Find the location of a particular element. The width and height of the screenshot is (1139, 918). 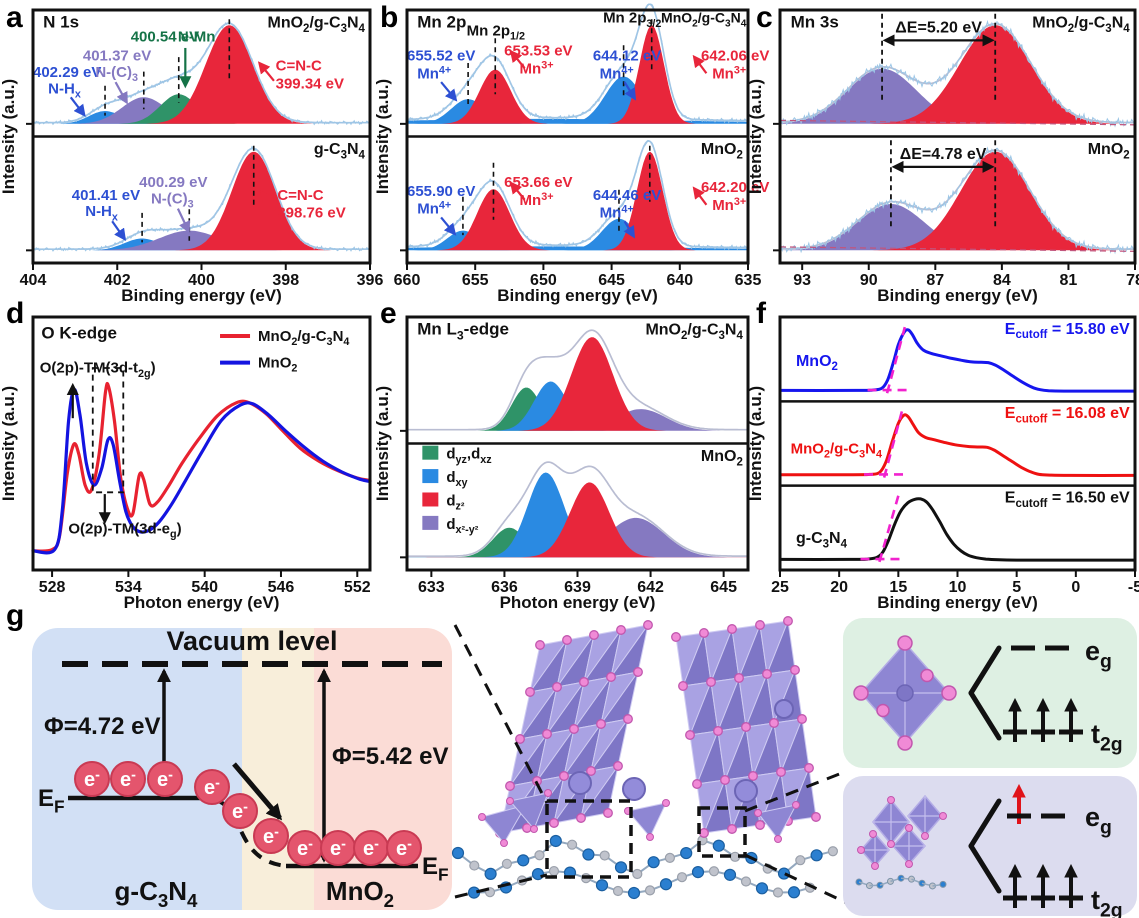

x-tick-label: 655 is located at coordinates (475, 280).